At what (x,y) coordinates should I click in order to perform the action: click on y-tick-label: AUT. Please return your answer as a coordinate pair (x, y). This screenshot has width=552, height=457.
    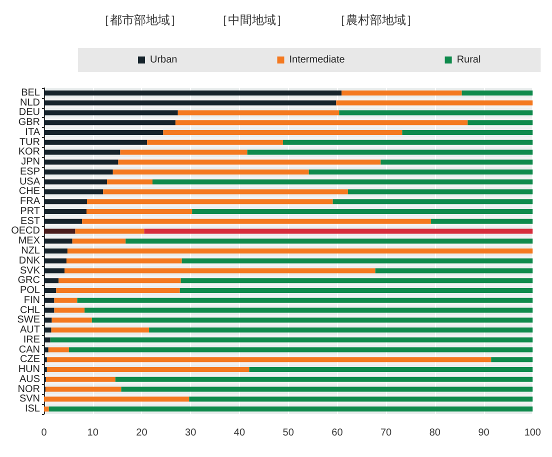
    Looking at the image, I should click on (30, 330).